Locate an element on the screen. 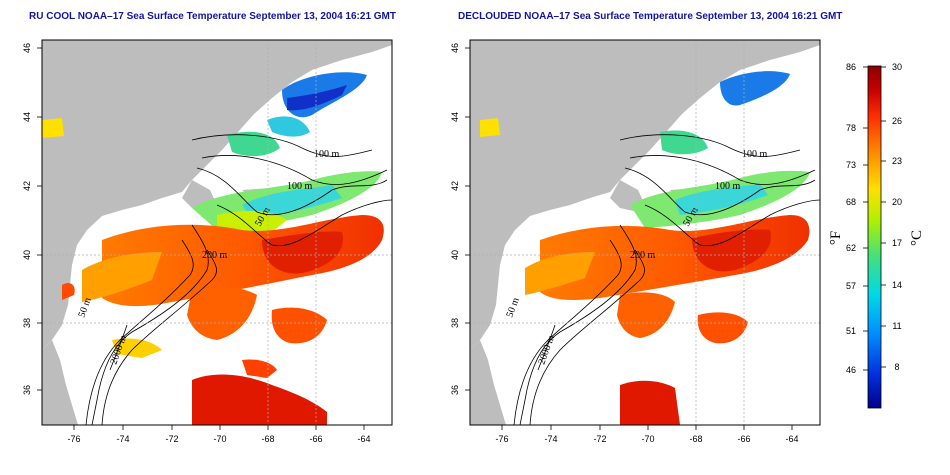 This screenshot has width=950, height=475. celsius-tick-label: 11 is located at coordinates (896, 326).